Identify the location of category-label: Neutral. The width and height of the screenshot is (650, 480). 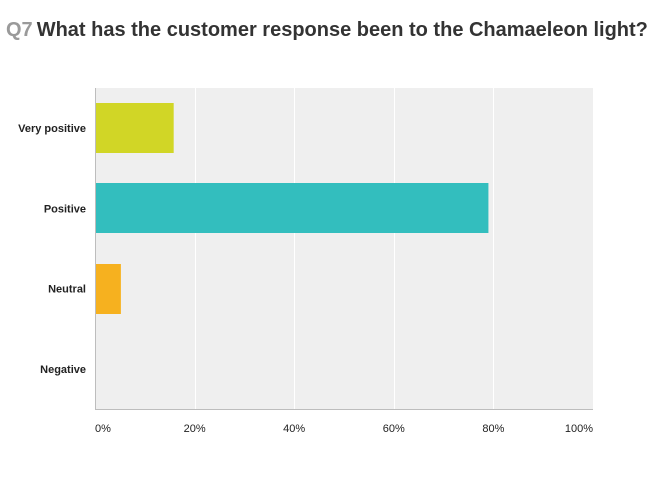
(67, 290).